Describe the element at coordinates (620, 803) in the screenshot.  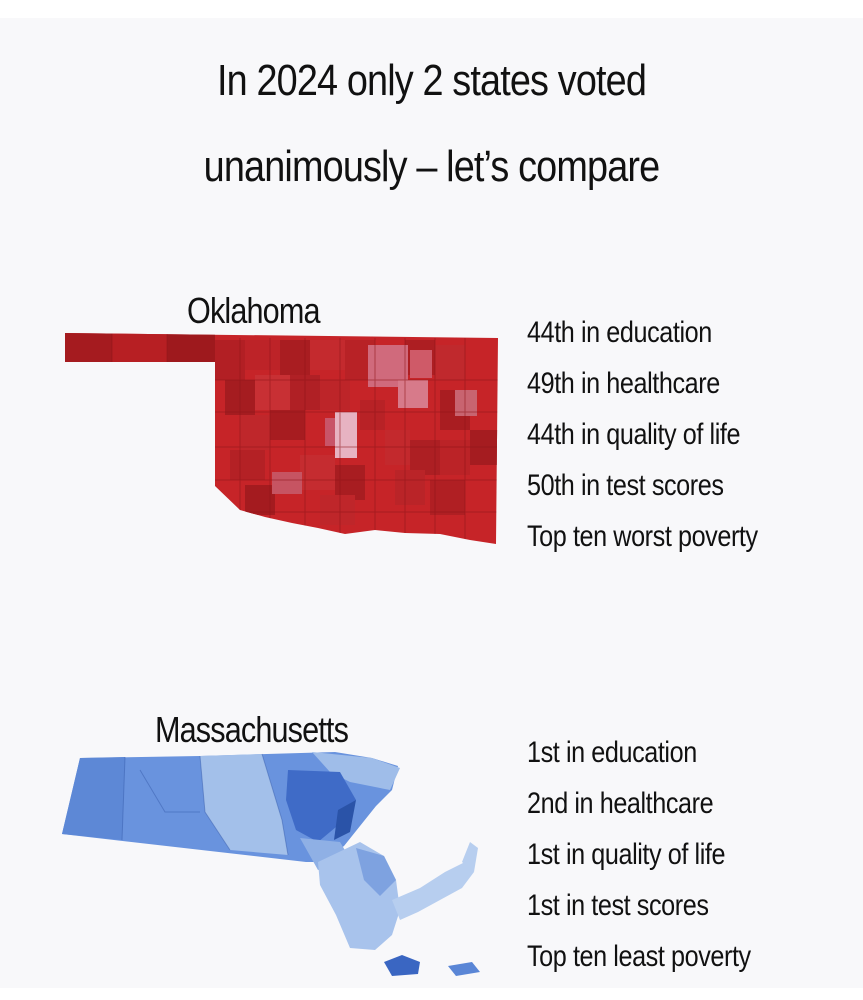
I see `list-item: 2nd in healthcare` at that location.